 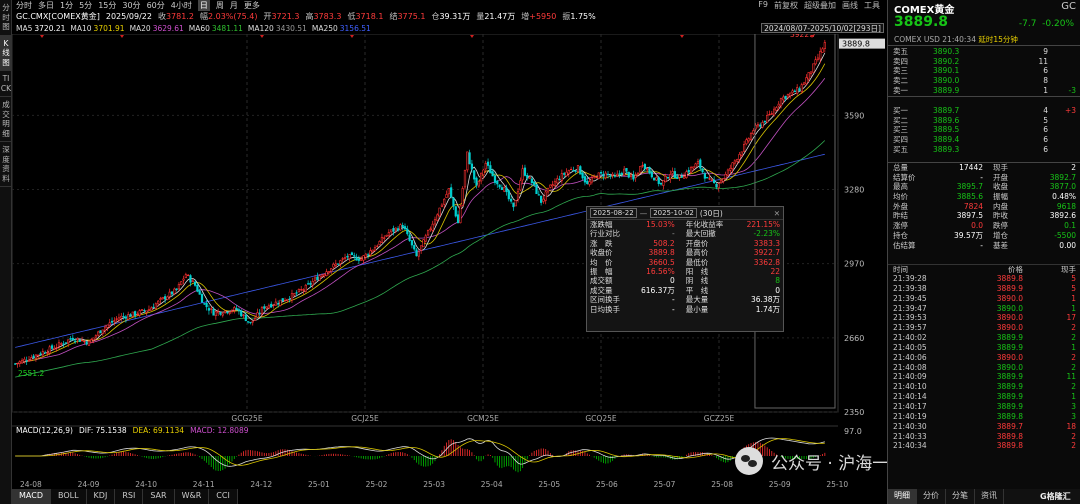 I want to click on stat-row: 日均换手 - 最小量 1.74万, so click(x=685, y=309).